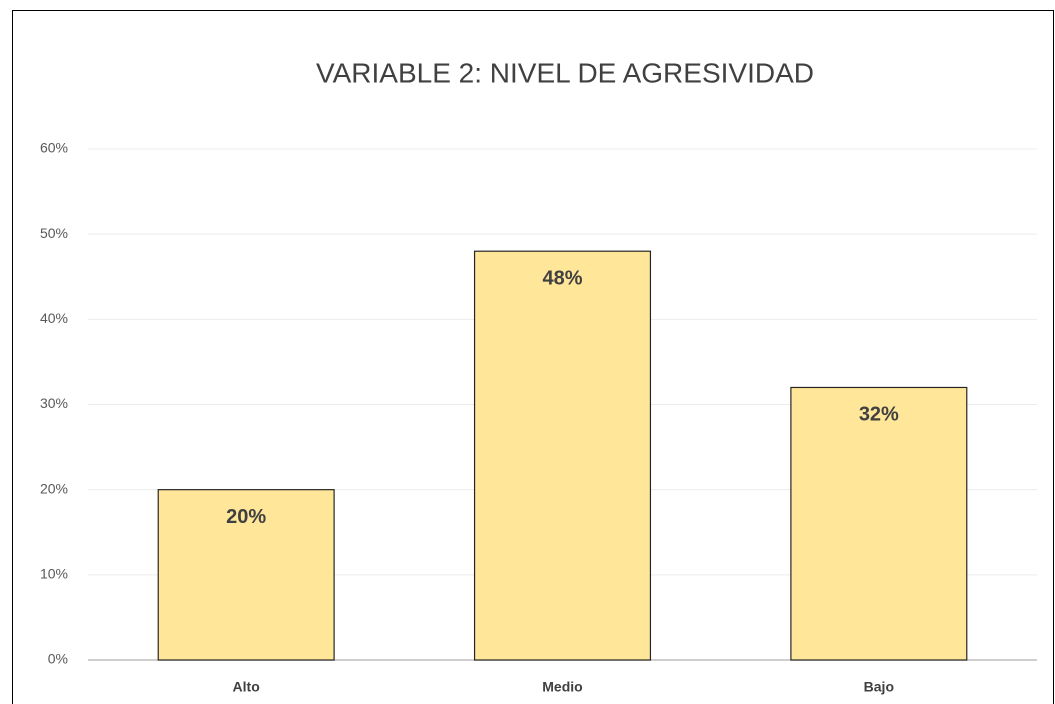  What do you see at coordinates (54, 574) in the screenshot?
I see `y-tick-label: 10%` at bounding box center [54, 574].